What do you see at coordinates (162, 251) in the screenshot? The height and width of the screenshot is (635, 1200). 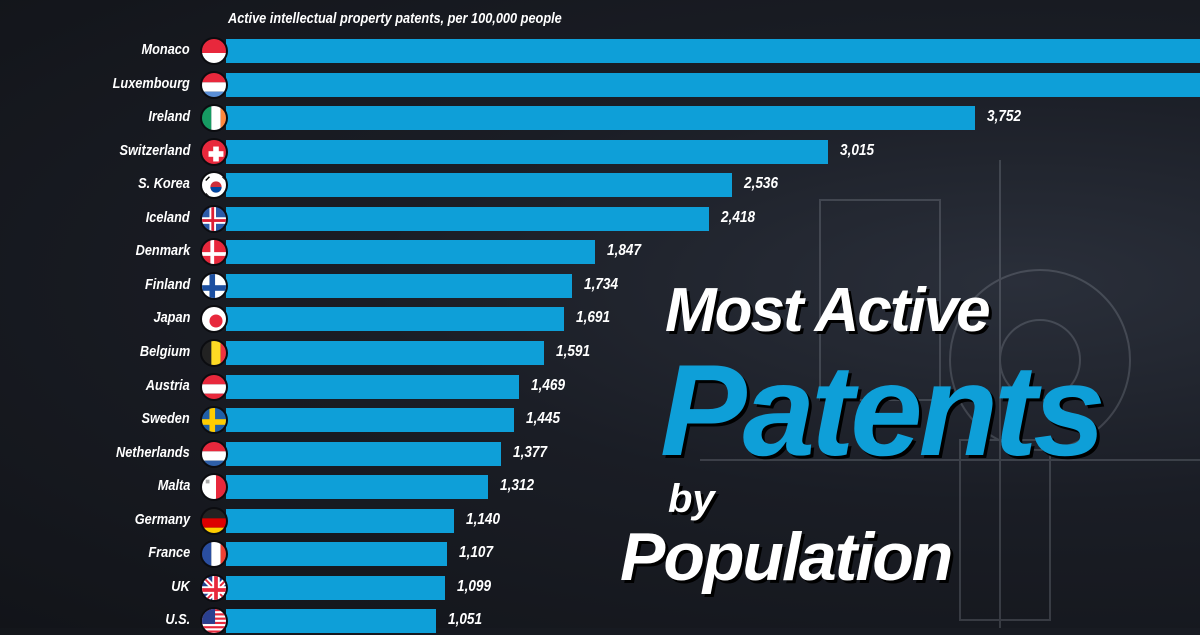 I see `category-label: Denmark` at bounding box center [162, 251].